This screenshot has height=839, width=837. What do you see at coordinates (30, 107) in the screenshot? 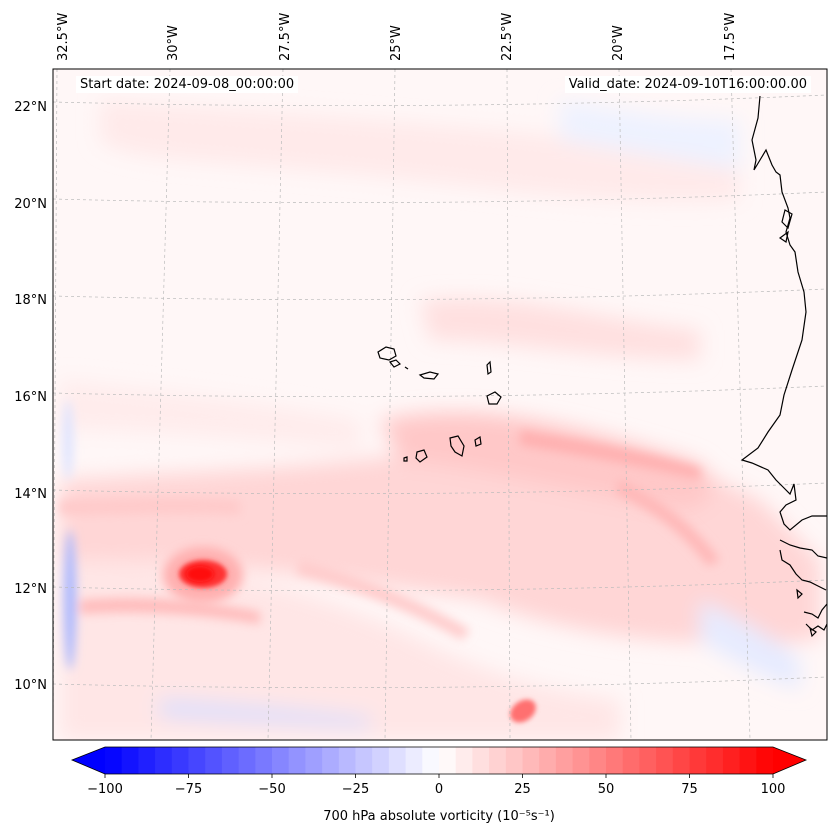
I see `lat-label: 22°N` at bounding box center [30, 107].